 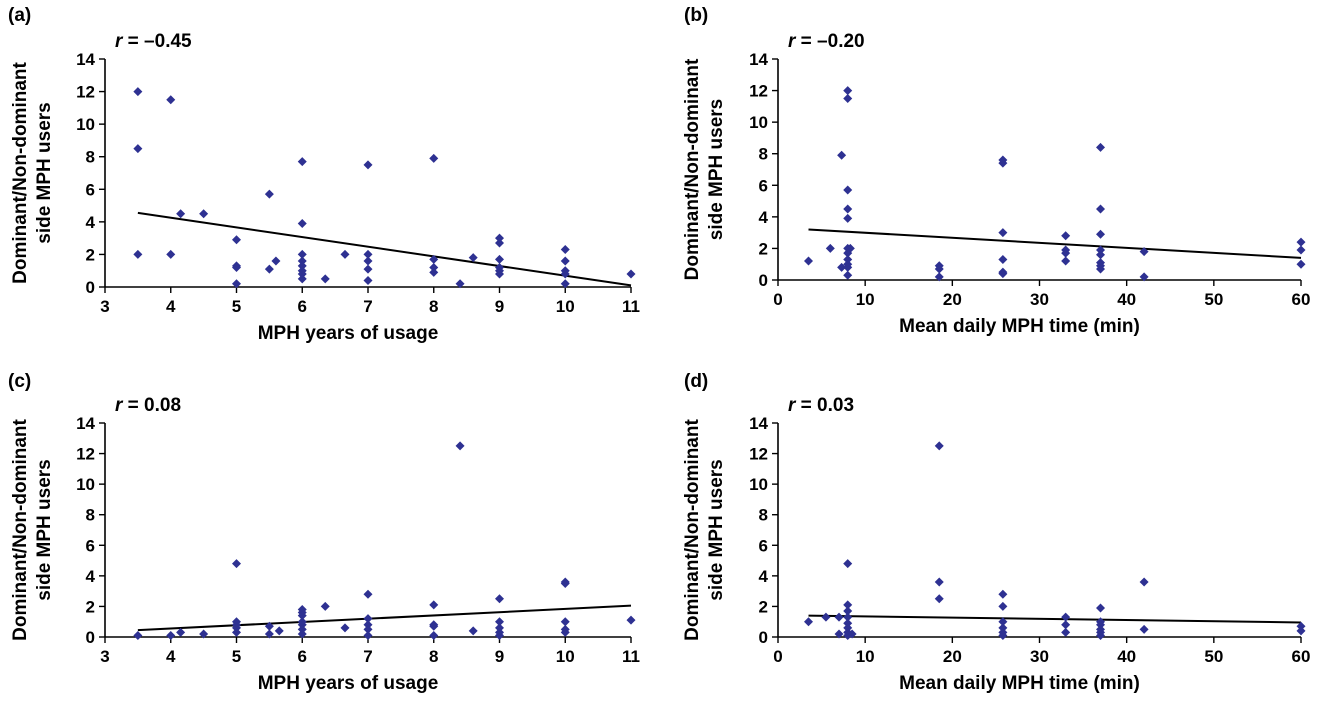 I want to click on r-value: = 0.03, so click(x=824, y=405).